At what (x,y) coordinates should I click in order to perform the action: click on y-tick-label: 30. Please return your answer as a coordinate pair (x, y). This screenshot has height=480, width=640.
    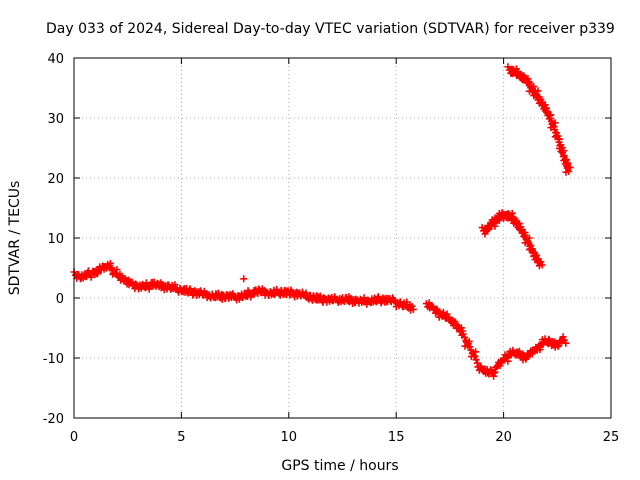
    Looking at the image, I should click on (55, 119).